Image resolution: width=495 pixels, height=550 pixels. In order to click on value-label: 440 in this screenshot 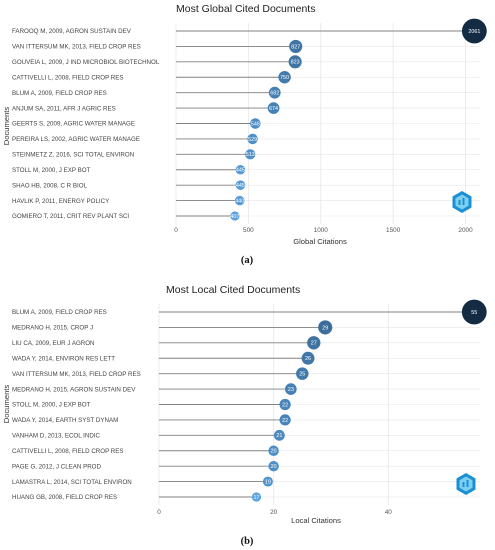, I will do `click(239, 201)`.